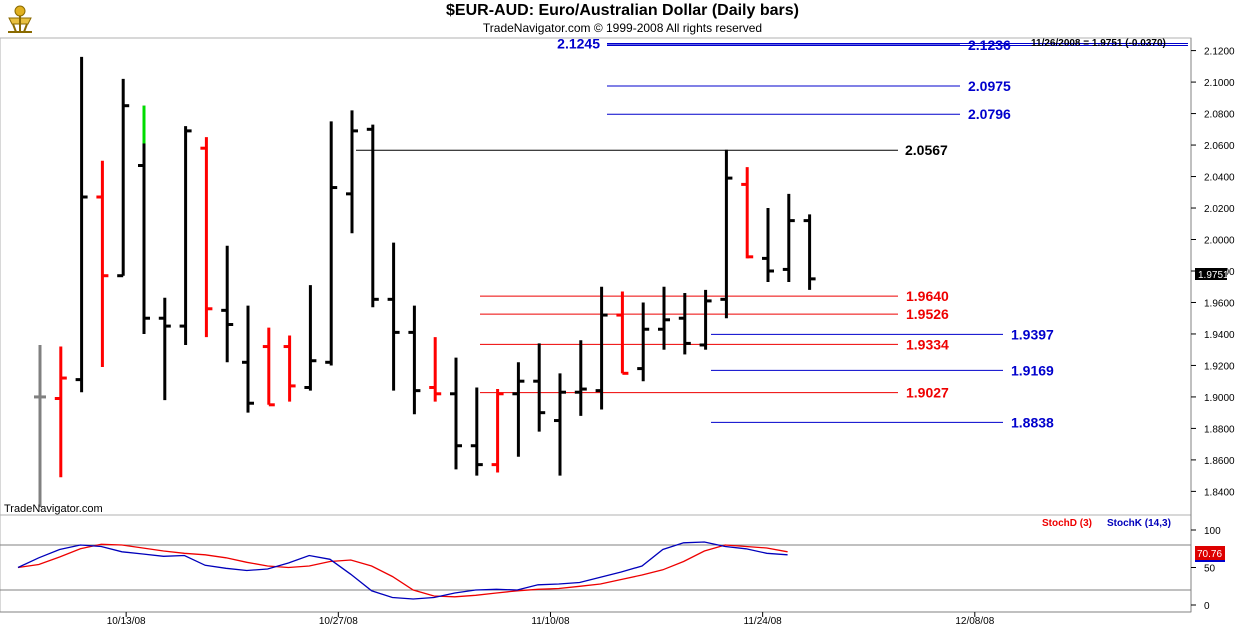 The image size is (1245, 631). What do you see at coordinates (1213, 275) in the screenshot?
I see `last-price-label: 1.9751` at bounding box center [1213, 275].